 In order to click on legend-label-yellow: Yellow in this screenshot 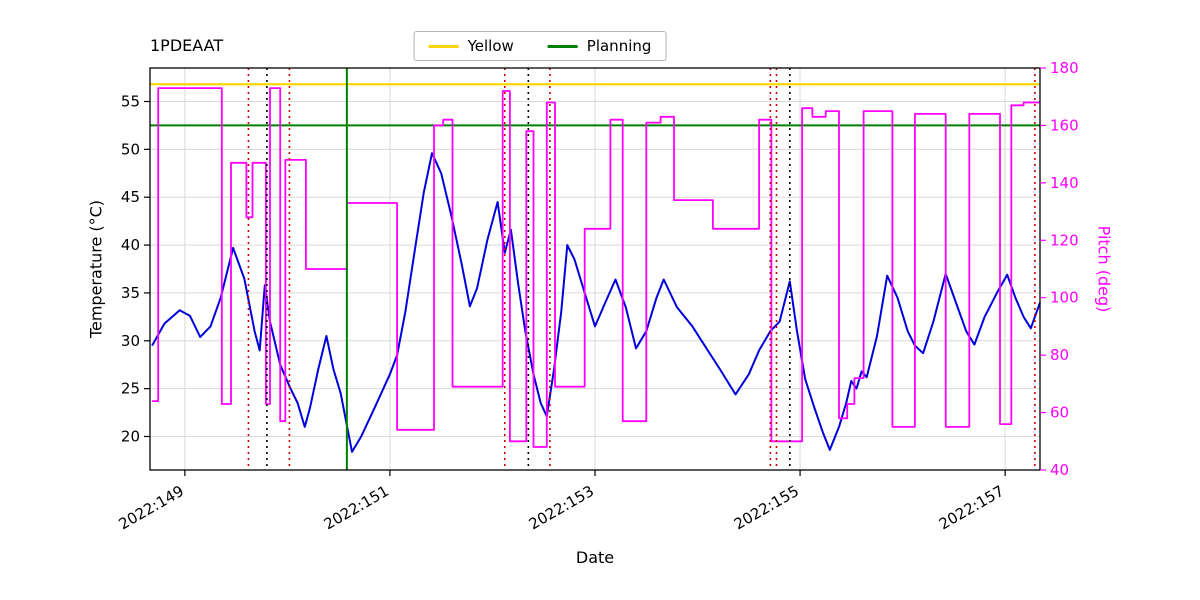, I will do `click(490, 46)`.